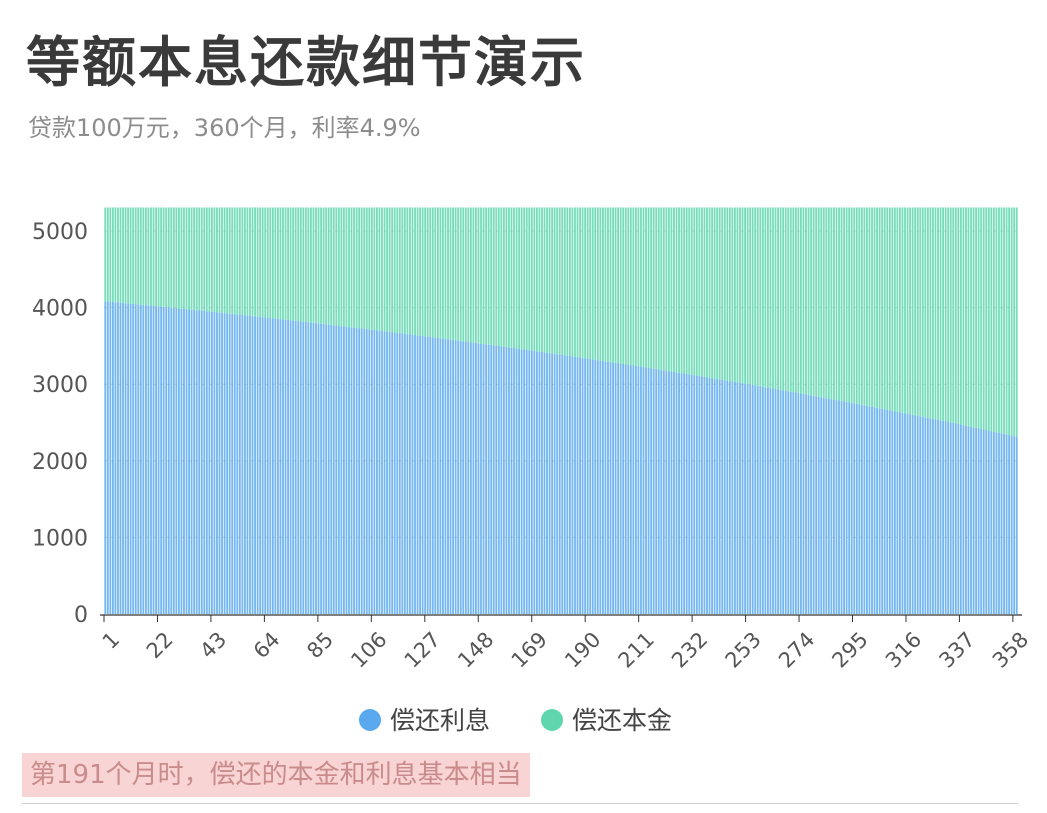 The image size is (1047, 813). Describe the element at coordinates (689, 649) in the screenshot. I see `x-tick-label: 232` at that location.